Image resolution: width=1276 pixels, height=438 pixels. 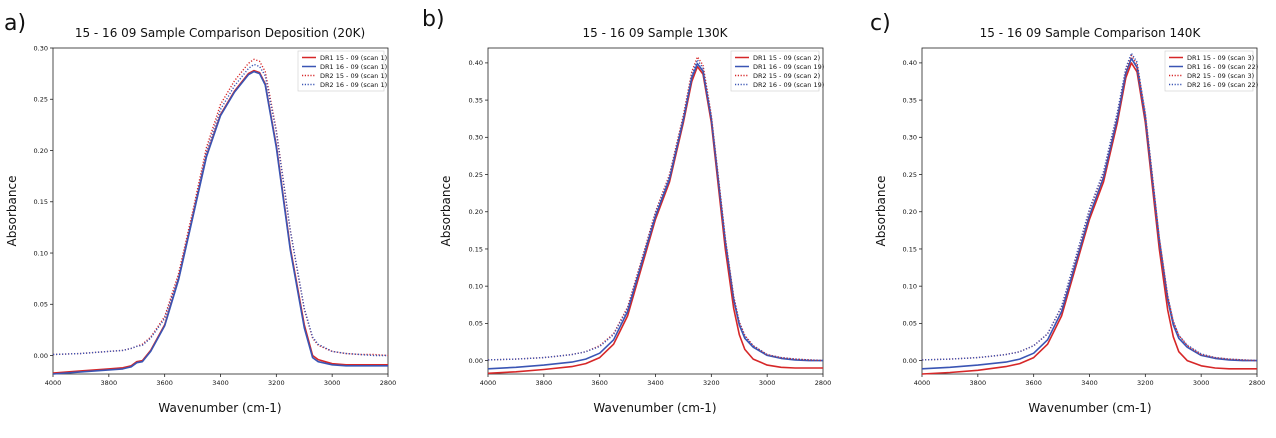 I want to click on panel-b-ytick-label: 0.05, so click(x=476, y=324).